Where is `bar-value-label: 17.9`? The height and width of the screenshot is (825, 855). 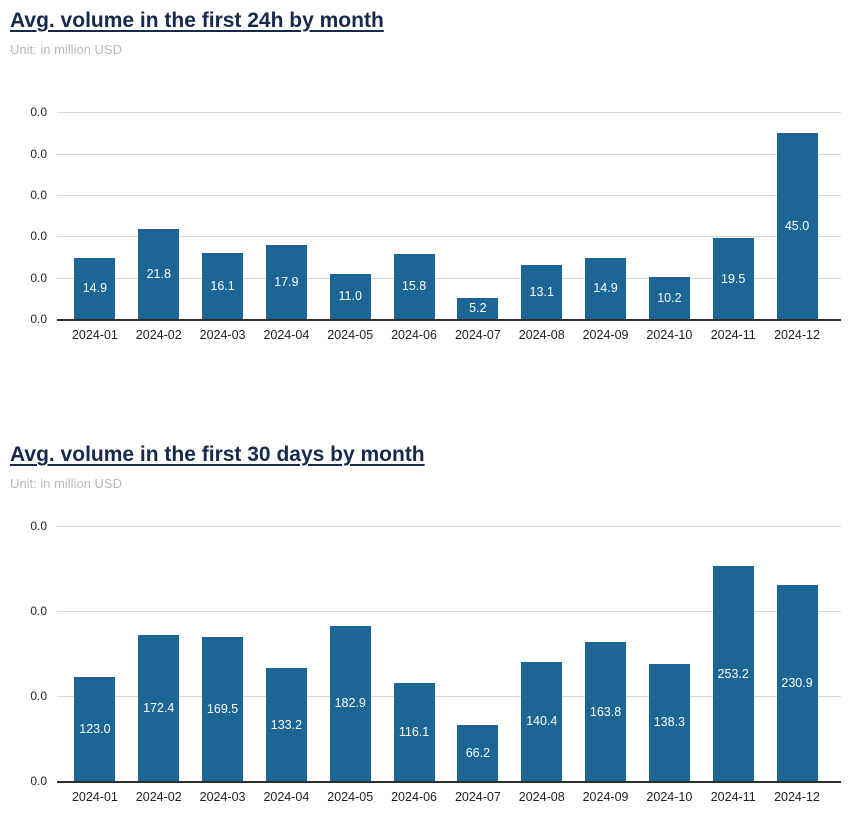
bar-value-label: 17.9 is located at coordinates (286, 281).